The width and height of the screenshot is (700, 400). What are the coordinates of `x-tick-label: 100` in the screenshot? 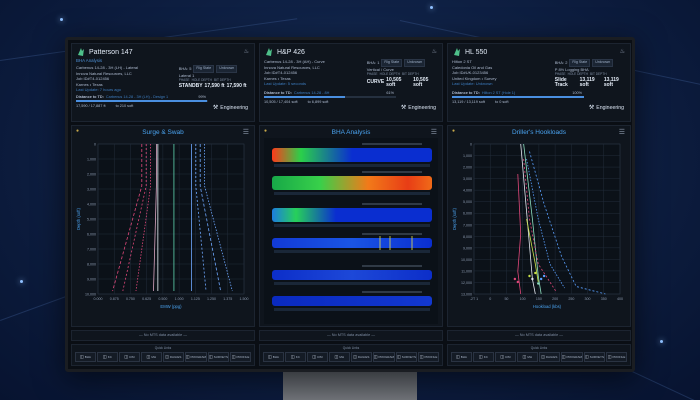 It's located at (523, 299).